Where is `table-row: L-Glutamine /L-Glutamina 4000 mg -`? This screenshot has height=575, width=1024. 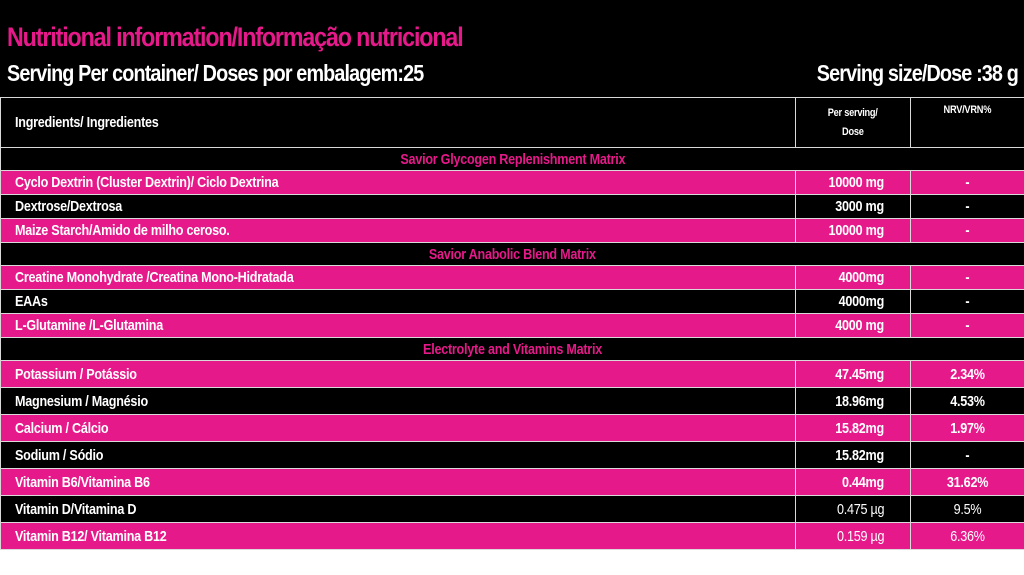 table-row: L-Glutamine /L-Glutamina 4000 mg - is located at coordinates (512, 325).